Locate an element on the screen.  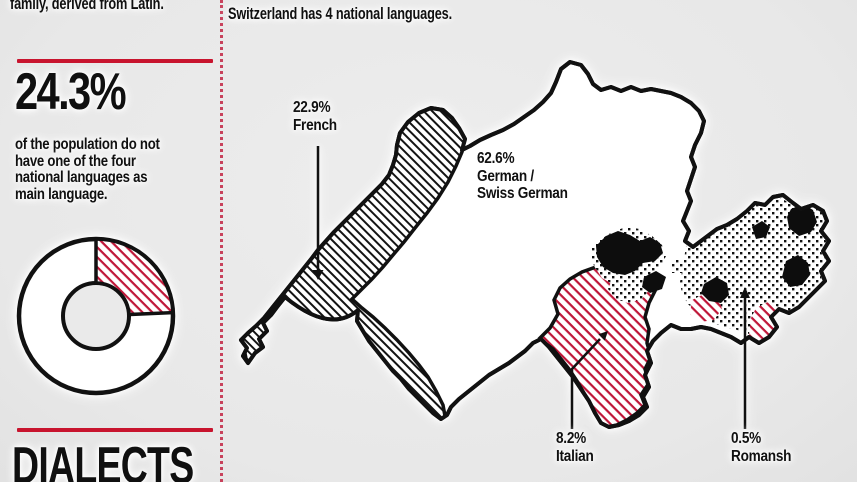
label-italian-name: Italian is located at coordinates (575, 456).